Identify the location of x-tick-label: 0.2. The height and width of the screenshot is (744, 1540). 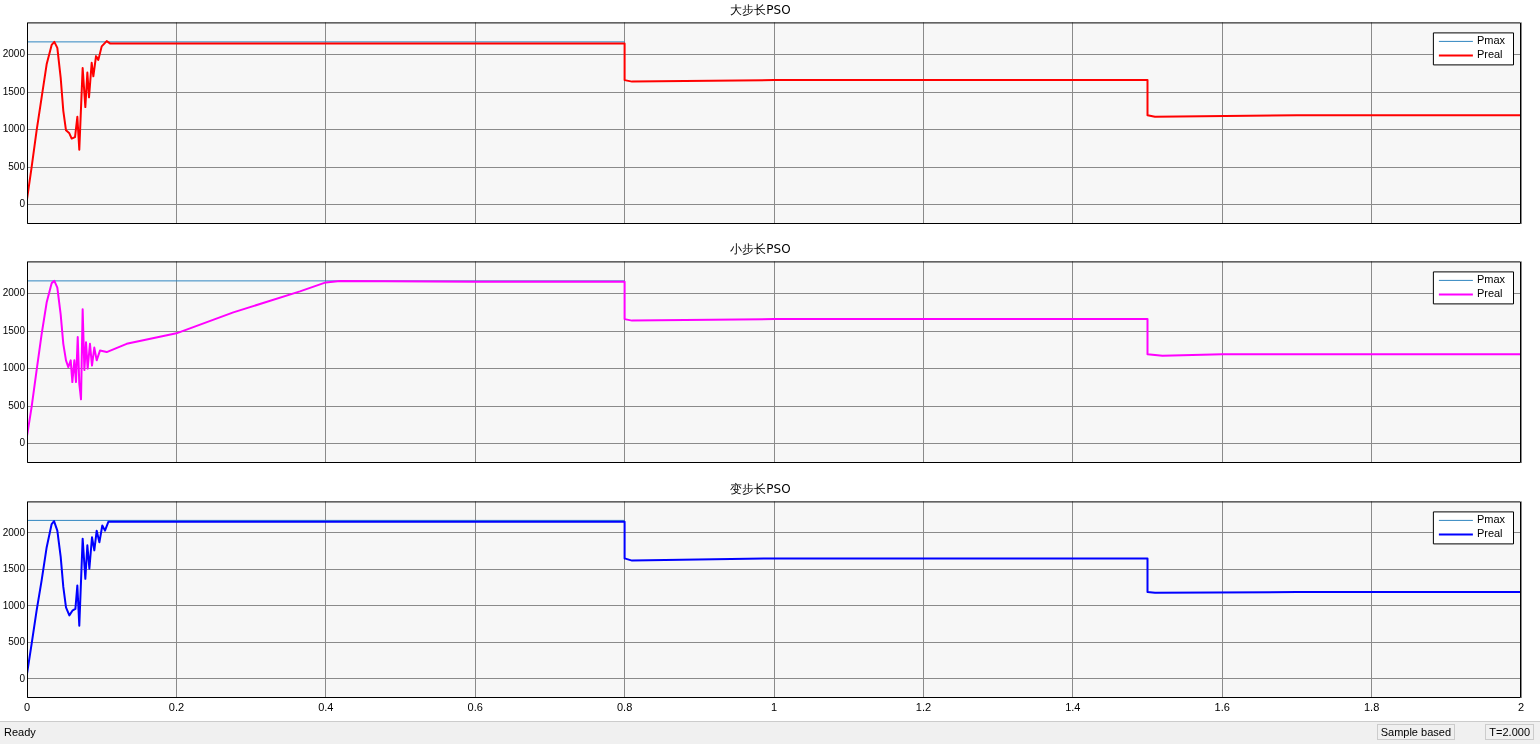
(176, 706).